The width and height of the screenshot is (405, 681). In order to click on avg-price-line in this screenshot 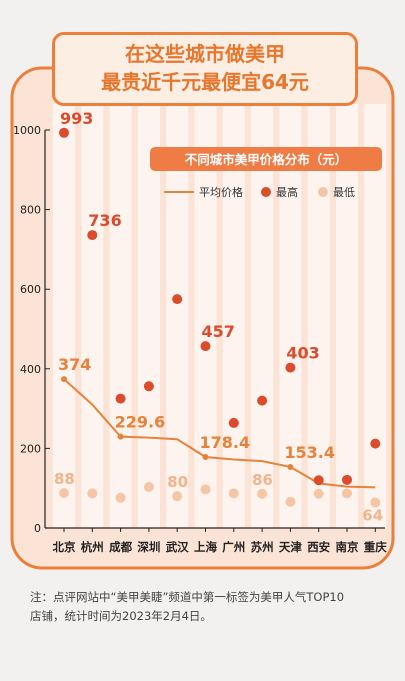, I will do `click(219, 433)`.